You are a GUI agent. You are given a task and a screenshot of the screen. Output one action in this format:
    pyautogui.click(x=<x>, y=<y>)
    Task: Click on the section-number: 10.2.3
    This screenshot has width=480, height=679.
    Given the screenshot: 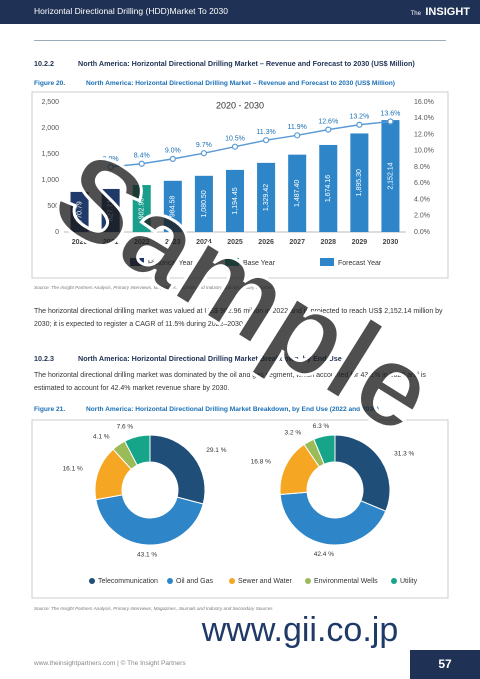 What is the action you would take?
    pyautogui.click(x=44, y=358)
    